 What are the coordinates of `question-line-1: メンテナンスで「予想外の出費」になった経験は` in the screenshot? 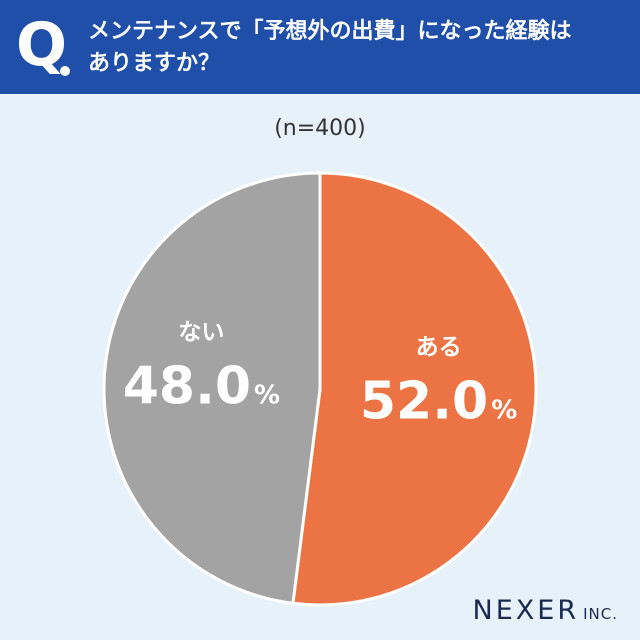 It's located at (330, 31).